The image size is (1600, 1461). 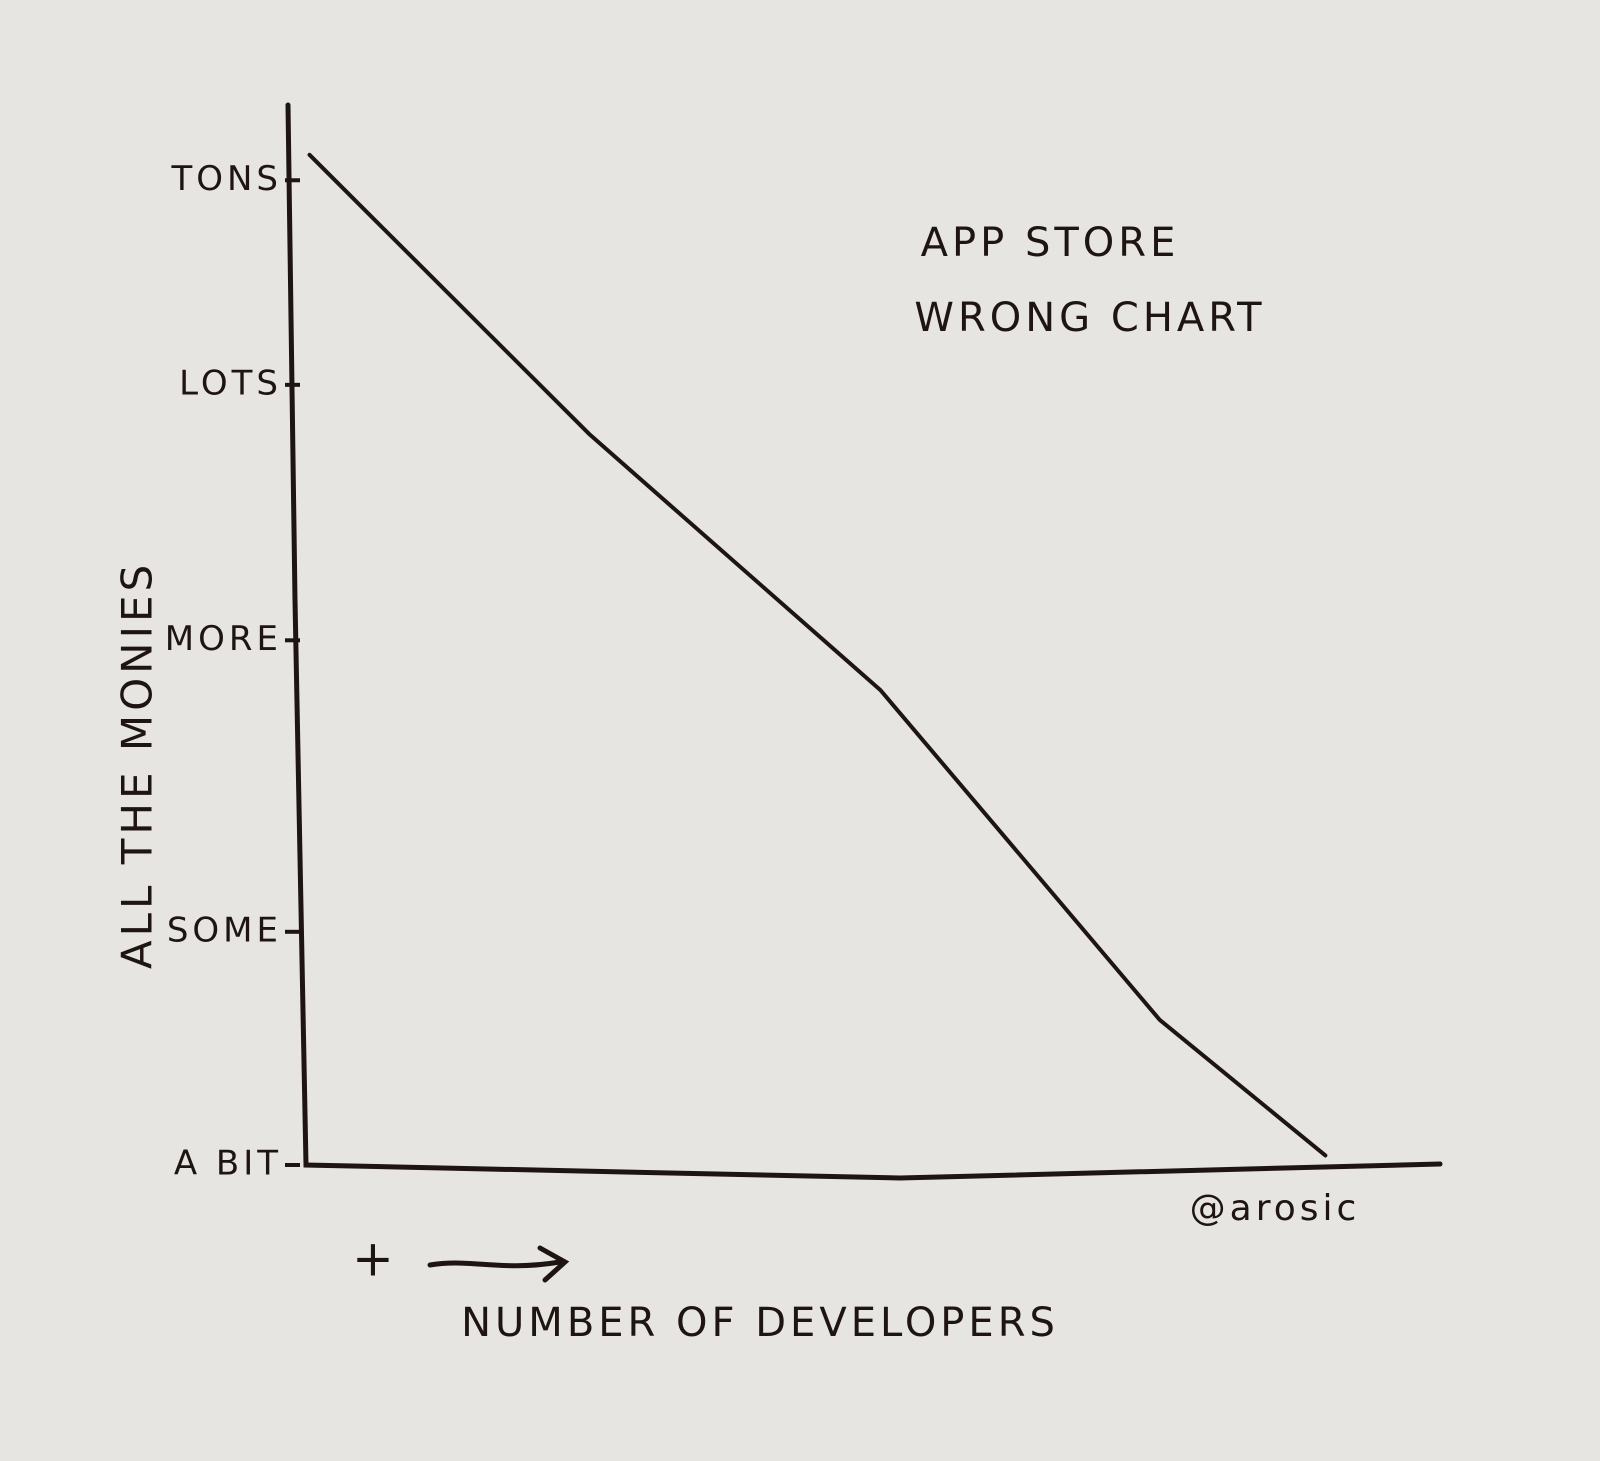 I want to click on y-tick-label: LOTS, so click(x=230, y=383).